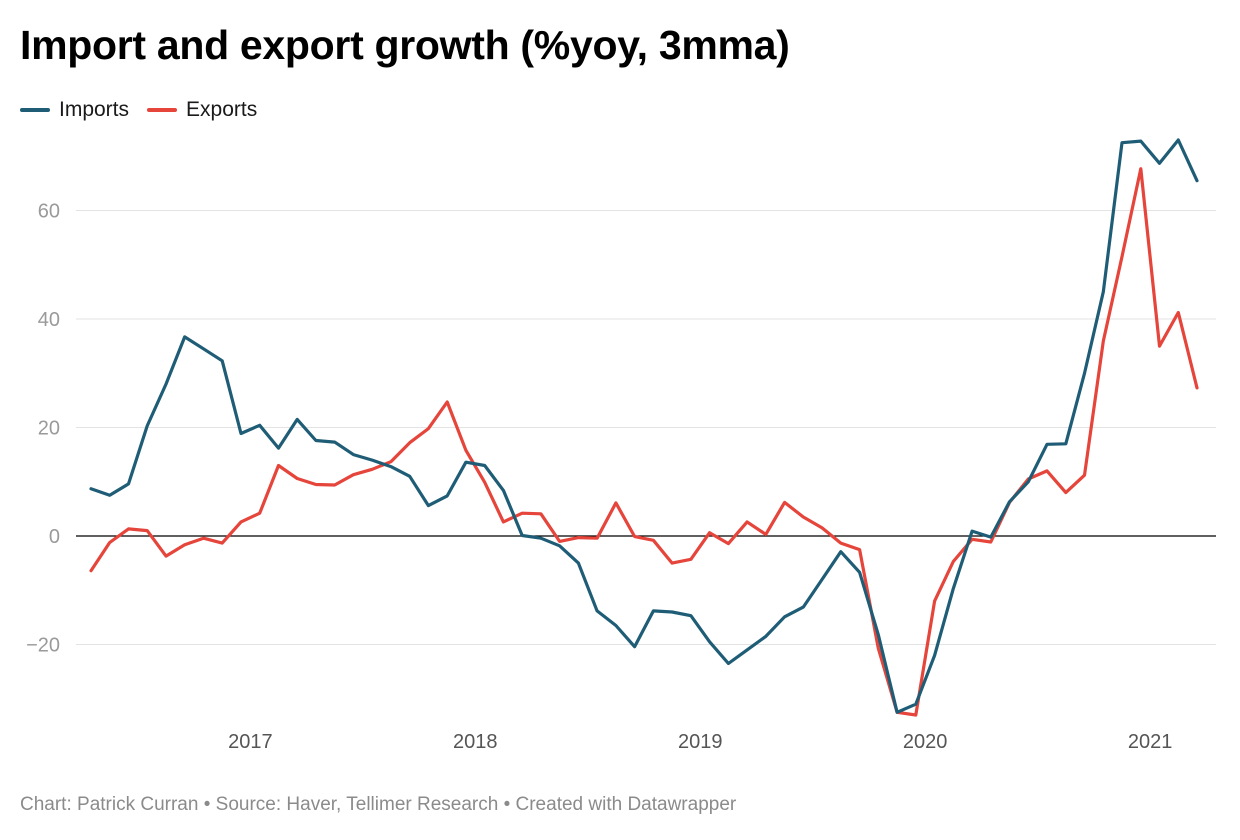  What do you see at coordinates (49, 320) in the screenshot?
I see `y-tick-label: 40` at bounding box center [49, 320].